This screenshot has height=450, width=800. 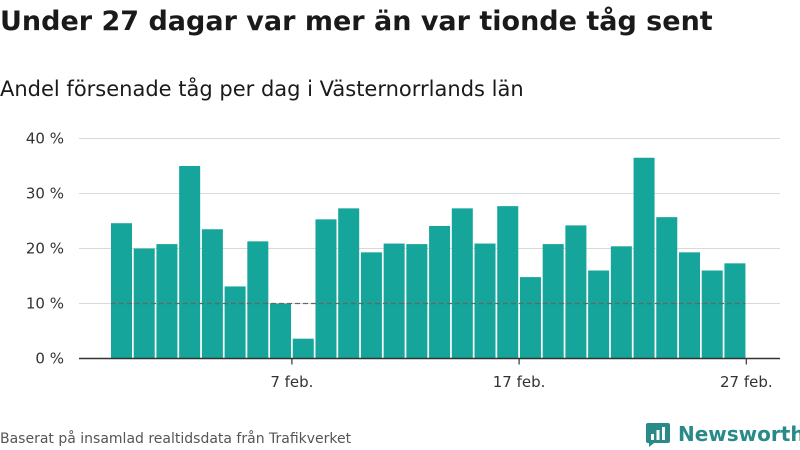 What do you see at coordinates (429, 374) in the screenshot?
I see `axes: 7 feb. 17 feb. 27 feb.` at bounding box center [429, 374].